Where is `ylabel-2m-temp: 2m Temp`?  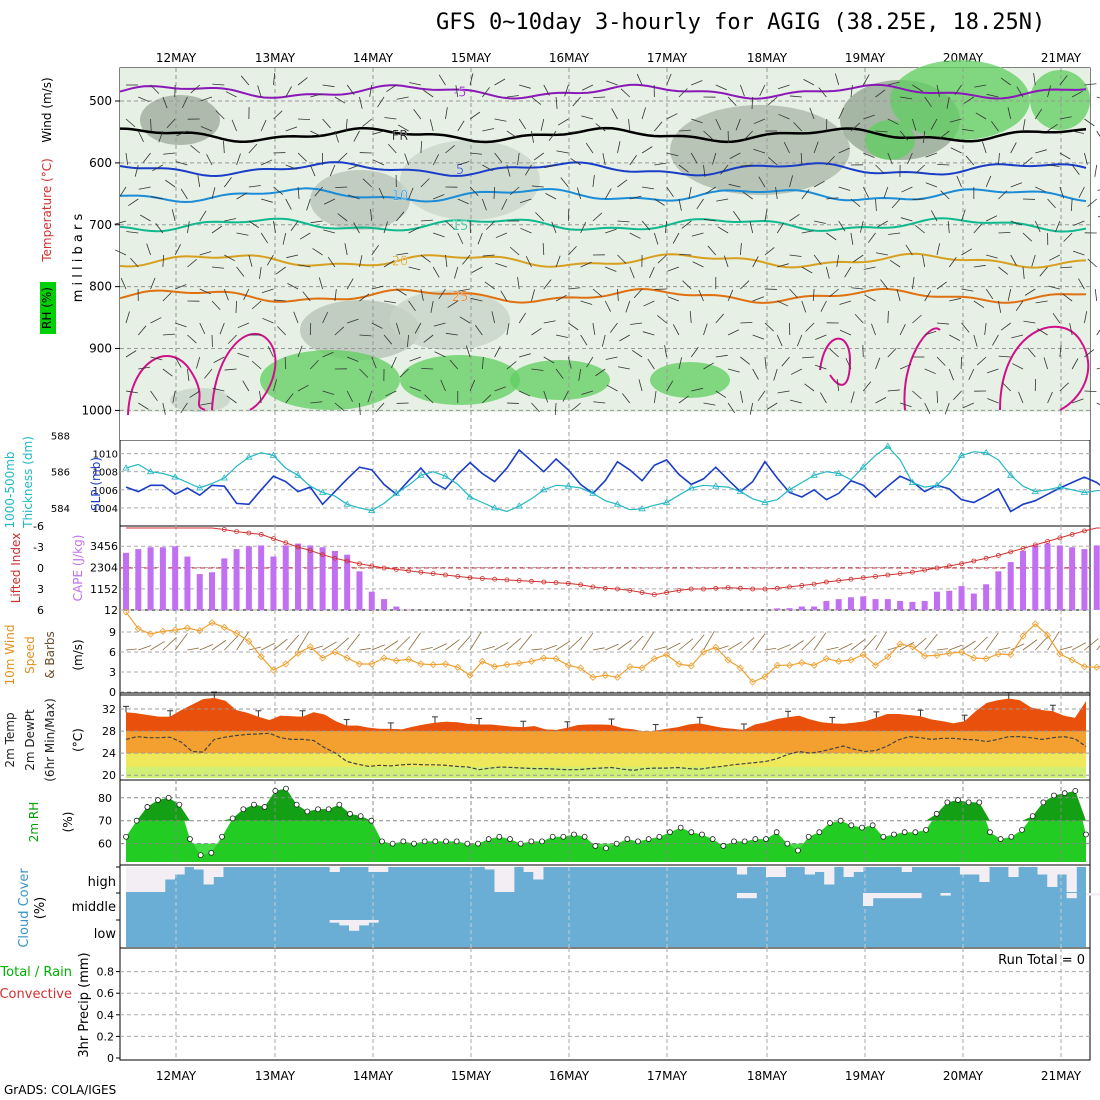
ylabel-2m-temp: 2m Temp is located at coordinates (10, 739).